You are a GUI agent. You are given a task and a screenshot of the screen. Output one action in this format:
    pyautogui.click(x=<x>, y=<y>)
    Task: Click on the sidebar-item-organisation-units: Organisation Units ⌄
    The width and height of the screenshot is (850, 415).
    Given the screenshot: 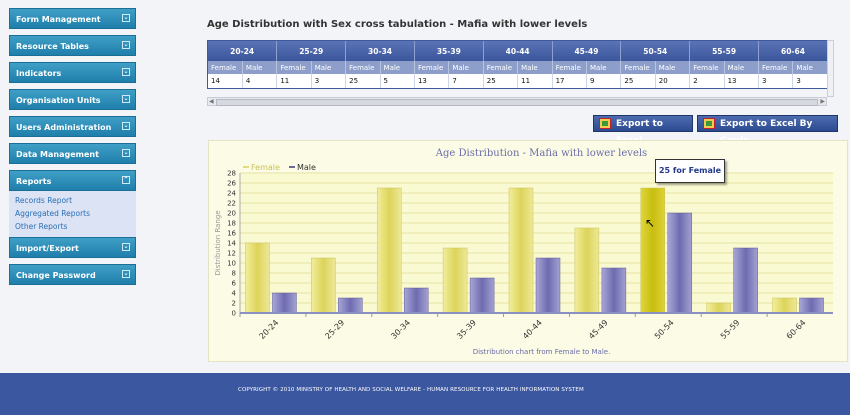 What is the action you would take?
    pyautogui.click(x=72, y=99)
    